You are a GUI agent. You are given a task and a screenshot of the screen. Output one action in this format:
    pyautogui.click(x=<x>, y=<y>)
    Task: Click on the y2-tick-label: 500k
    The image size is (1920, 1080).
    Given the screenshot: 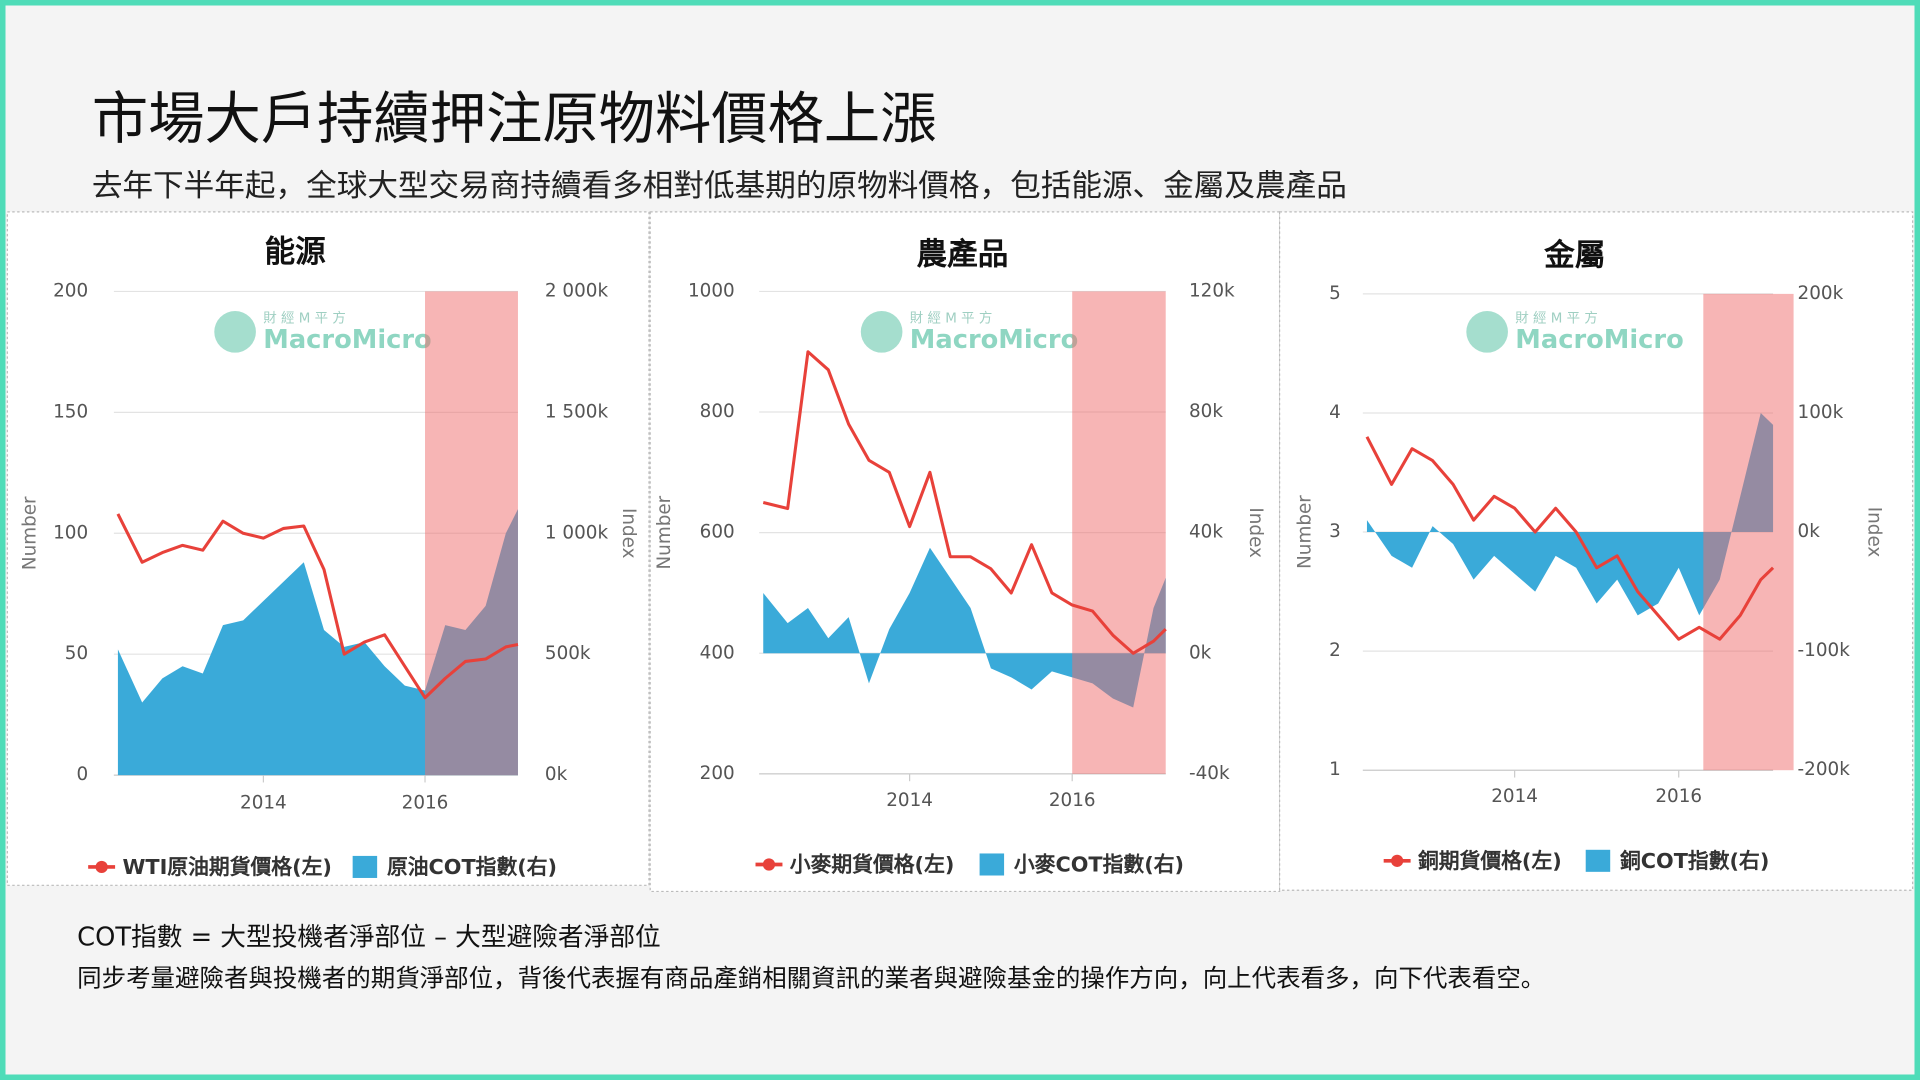 What is the action you would take?
    pyautogui.click(x=568, y=653)
    